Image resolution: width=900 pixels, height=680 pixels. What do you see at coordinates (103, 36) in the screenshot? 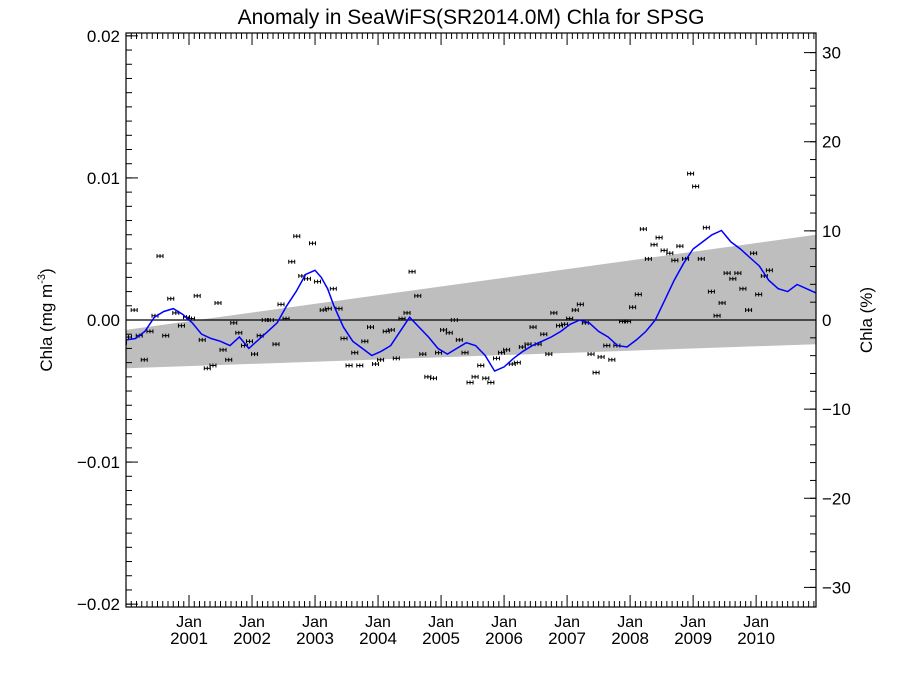
I see `y-tick-label: 0.02` at bounding box center [103, 36].